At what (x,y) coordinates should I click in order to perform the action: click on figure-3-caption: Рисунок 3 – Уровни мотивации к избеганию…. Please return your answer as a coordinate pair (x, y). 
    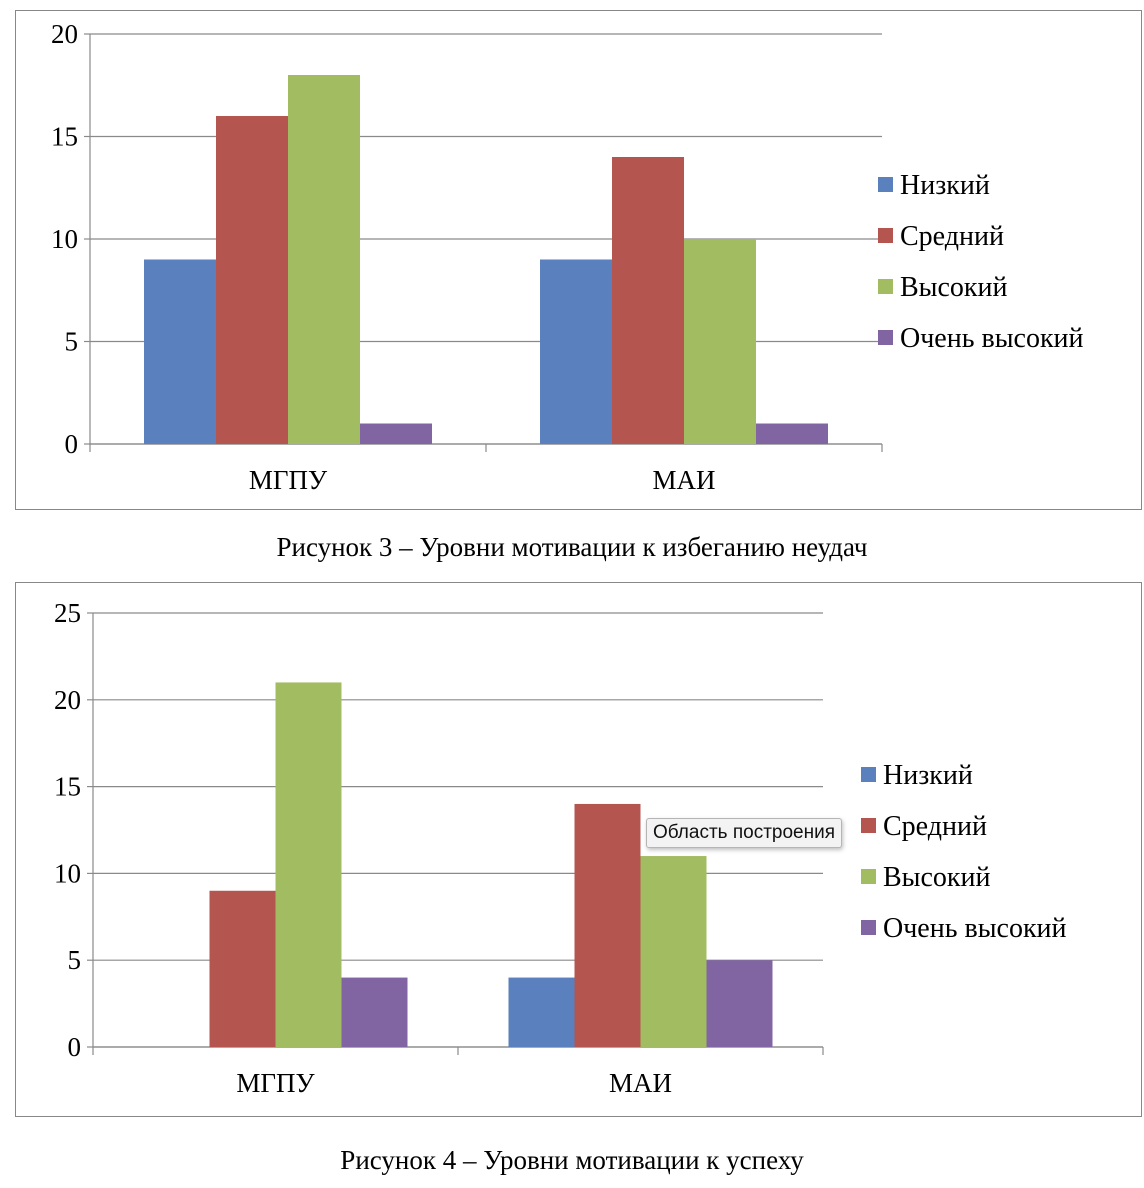
    Looking at the image, I should click on (572, 547).